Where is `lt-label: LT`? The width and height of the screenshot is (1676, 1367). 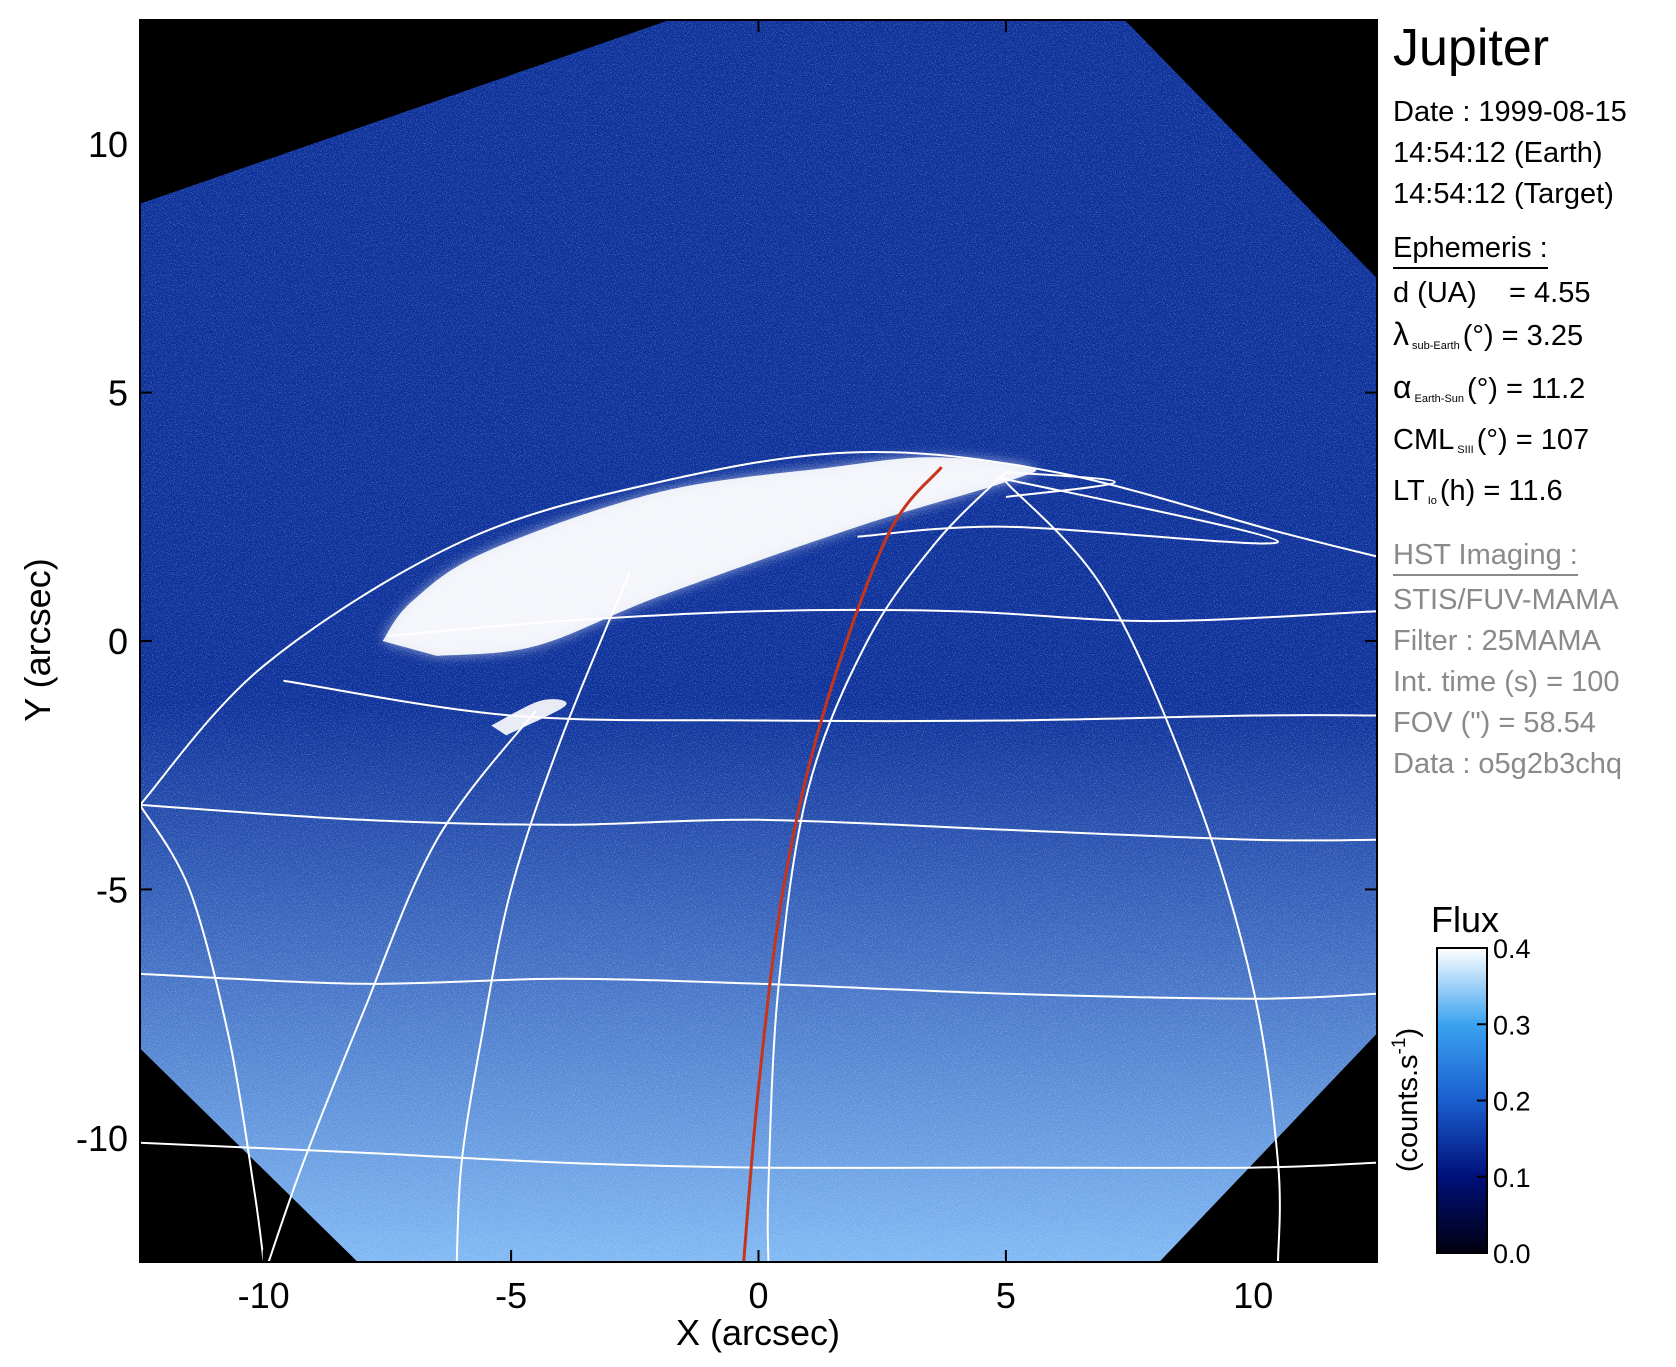 lt-label: LT is located at coordinates (1409, 491).